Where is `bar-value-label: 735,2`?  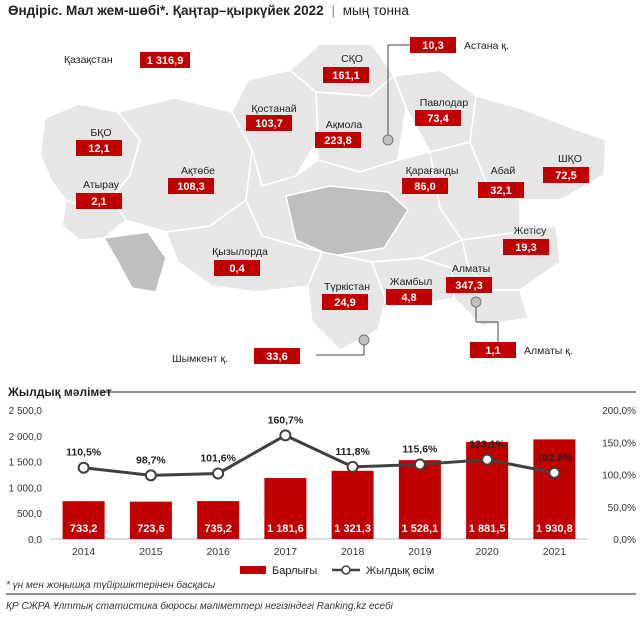 bar-value-label: 735,2 is located at coordinates (218, 529).